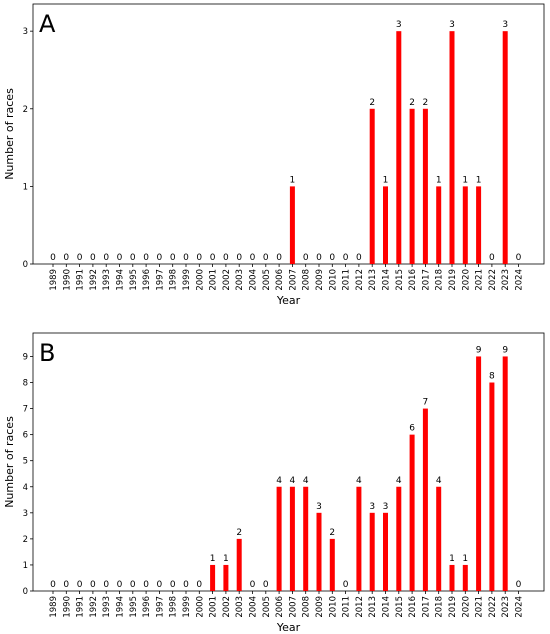 This screenshot has height=634, width=550. What do you see at coordinates (147, 280) in the screenshot?
I see `x-tick-label: 1996` at bounding box center [147, 280].